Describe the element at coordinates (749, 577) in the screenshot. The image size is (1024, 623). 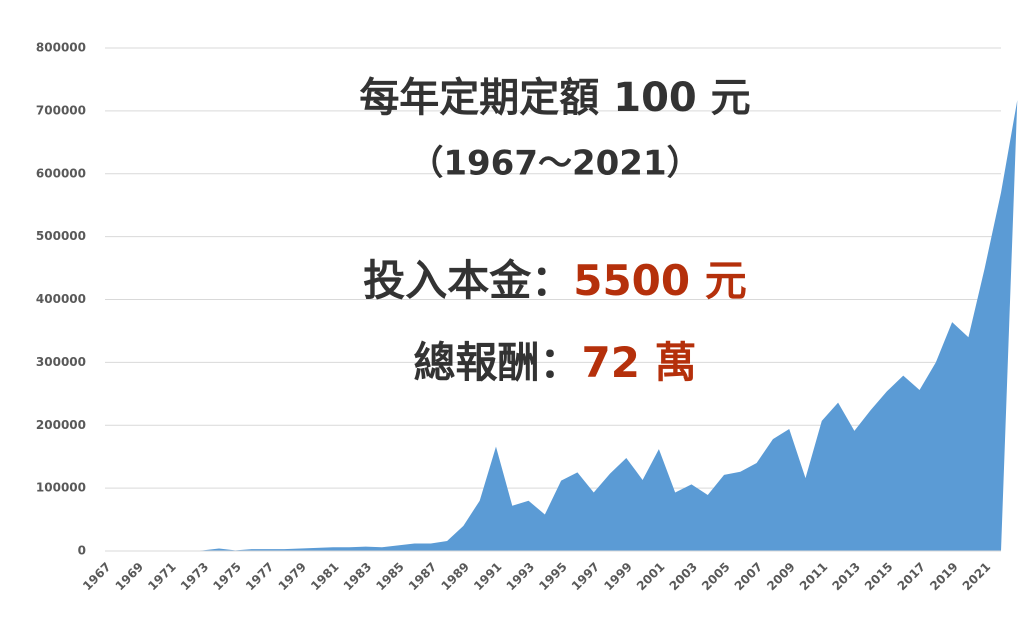
I see `x-tick-label: 2007` at that location.